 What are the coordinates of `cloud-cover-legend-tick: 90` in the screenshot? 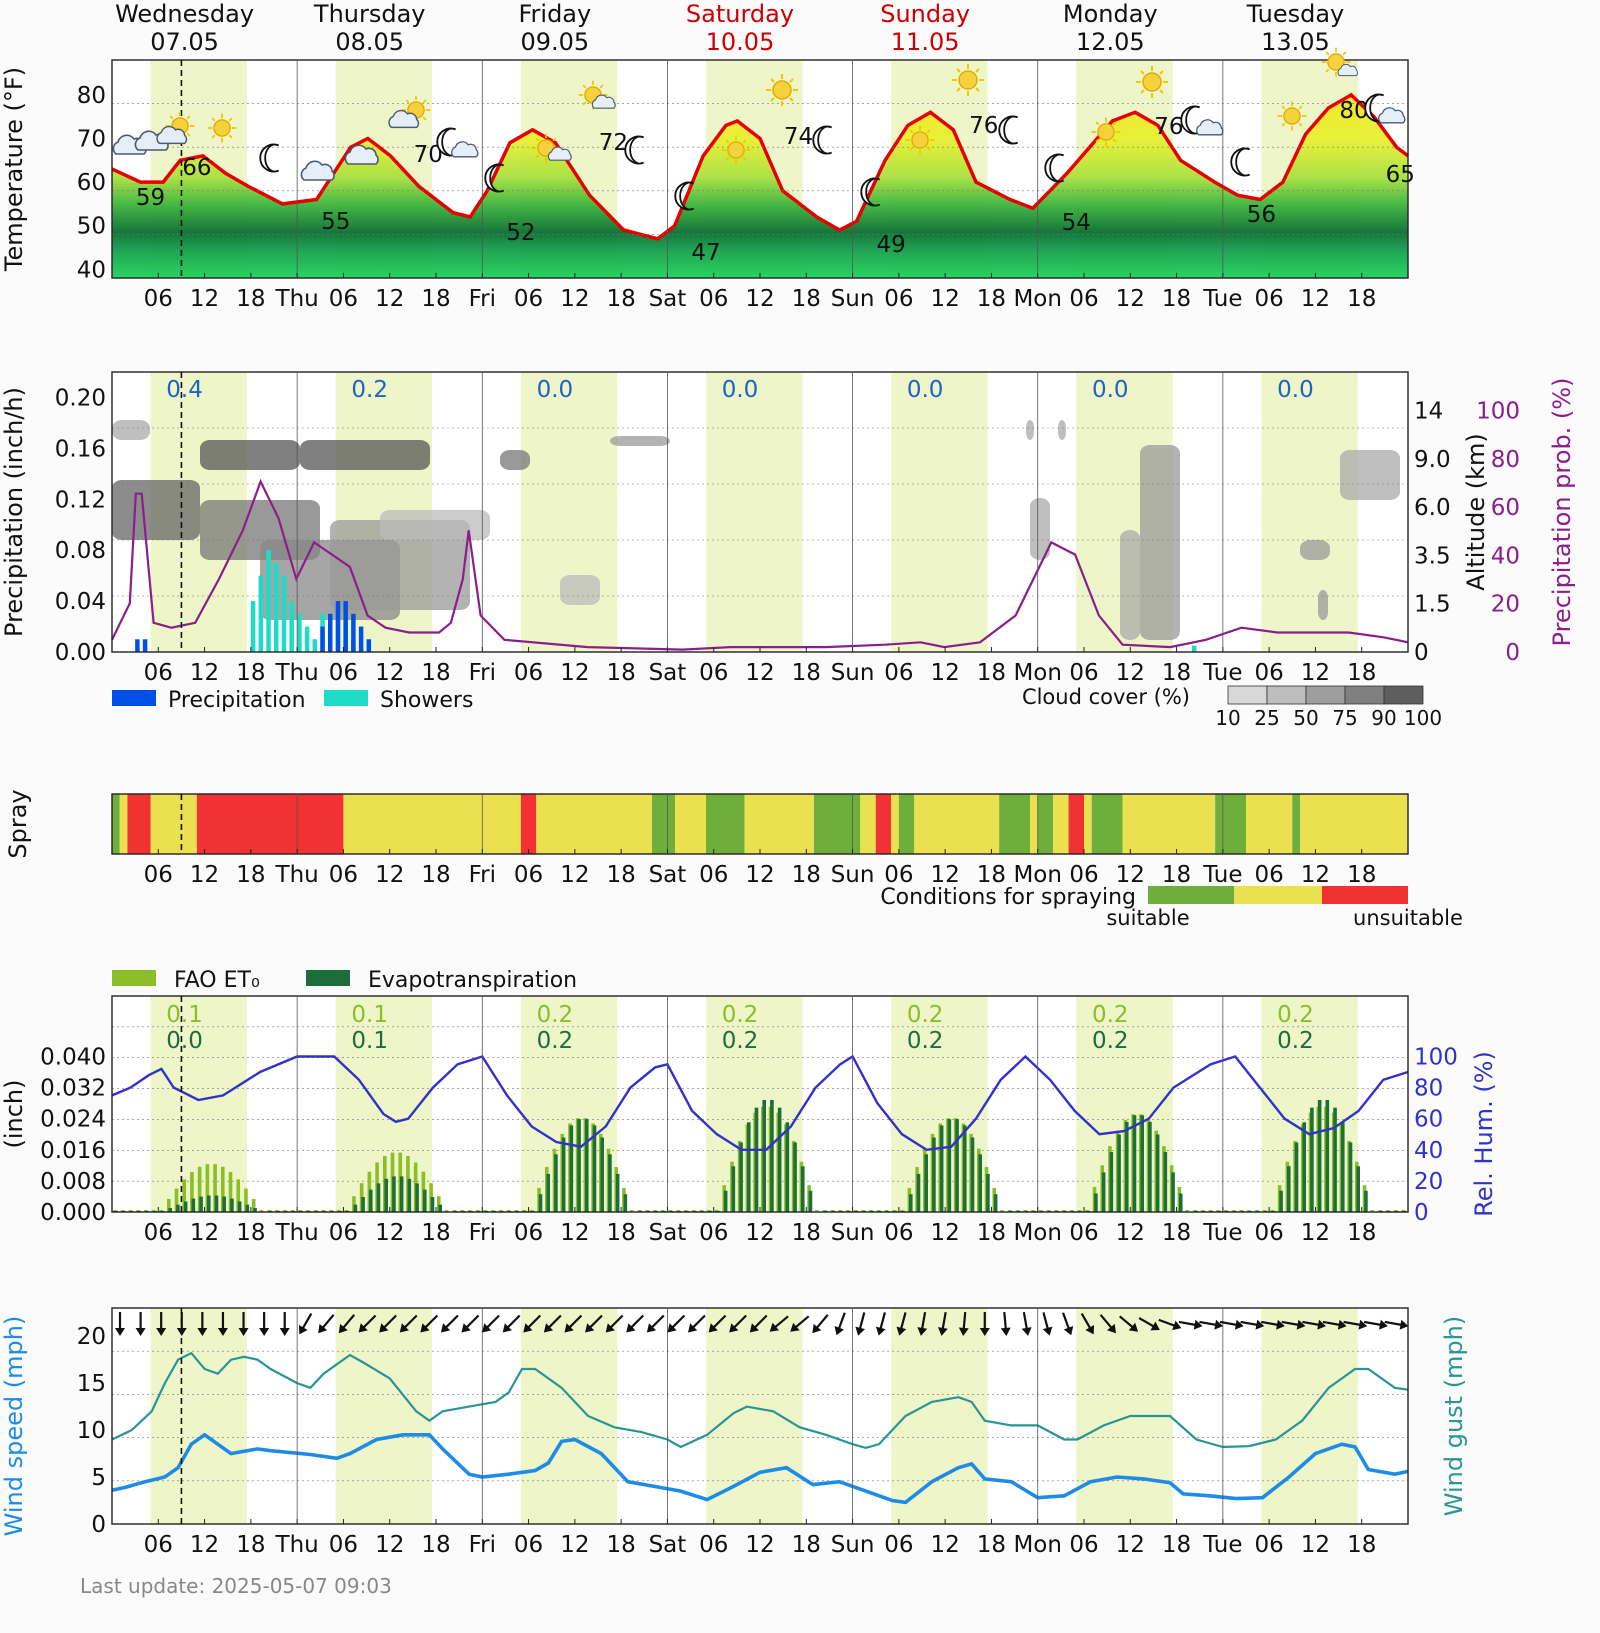 It's located at (1383, 718).